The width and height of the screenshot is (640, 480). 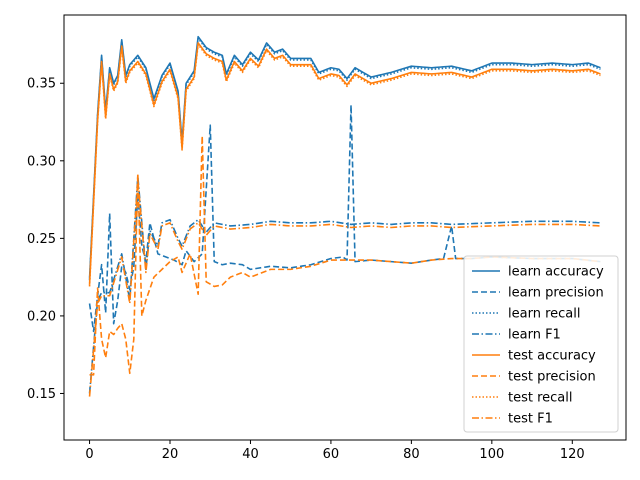 I want to click on legend-box, so click(x=541, y=344).